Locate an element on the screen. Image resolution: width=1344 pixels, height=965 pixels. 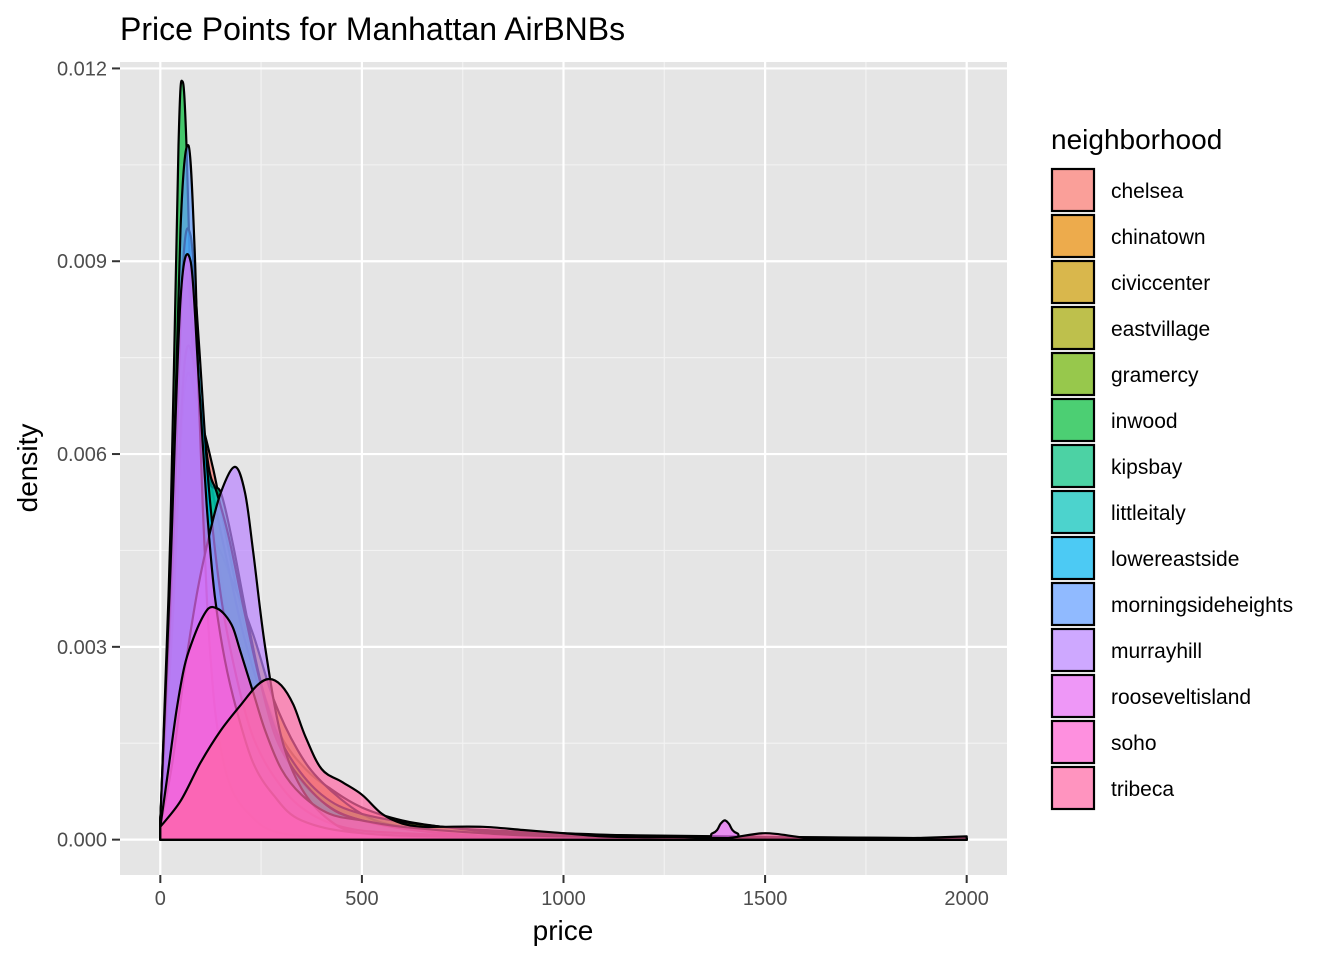
y-tick-label: 0.000 is located at coordinates (82, 841).